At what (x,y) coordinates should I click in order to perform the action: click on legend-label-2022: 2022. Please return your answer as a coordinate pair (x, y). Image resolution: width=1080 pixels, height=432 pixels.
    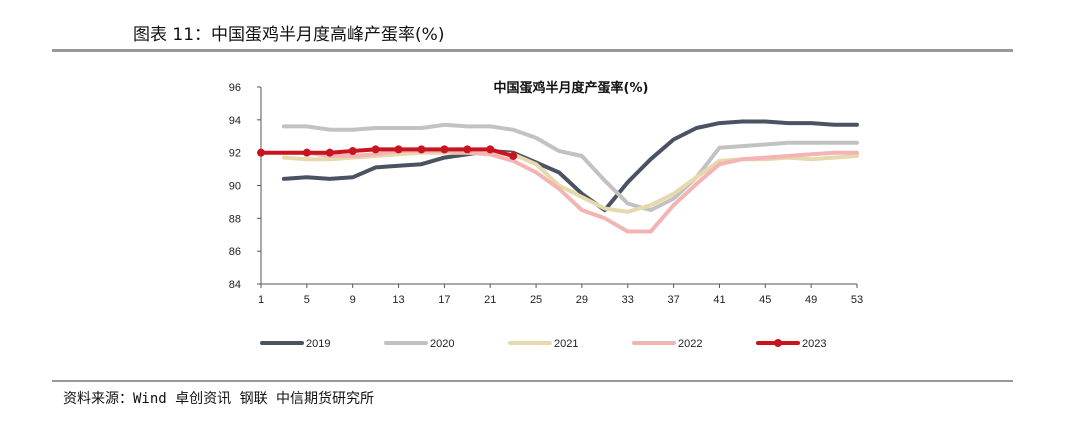
    Looking at the image, I should click on (690, 344).